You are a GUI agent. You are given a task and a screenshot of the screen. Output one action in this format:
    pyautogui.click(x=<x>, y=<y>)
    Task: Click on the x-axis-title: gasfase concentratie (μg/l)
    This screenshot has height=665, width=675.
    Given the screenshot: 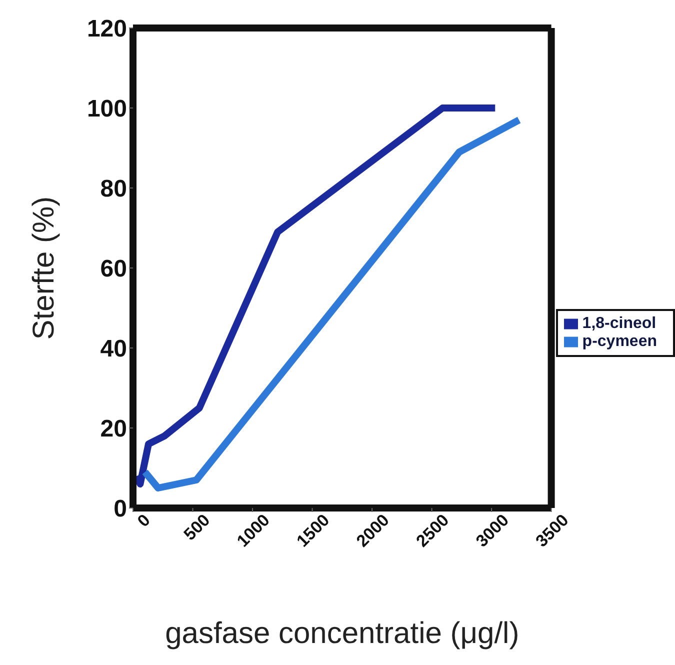 What is the action you would take?
    pyautogui.click(x=342, y=633)
    